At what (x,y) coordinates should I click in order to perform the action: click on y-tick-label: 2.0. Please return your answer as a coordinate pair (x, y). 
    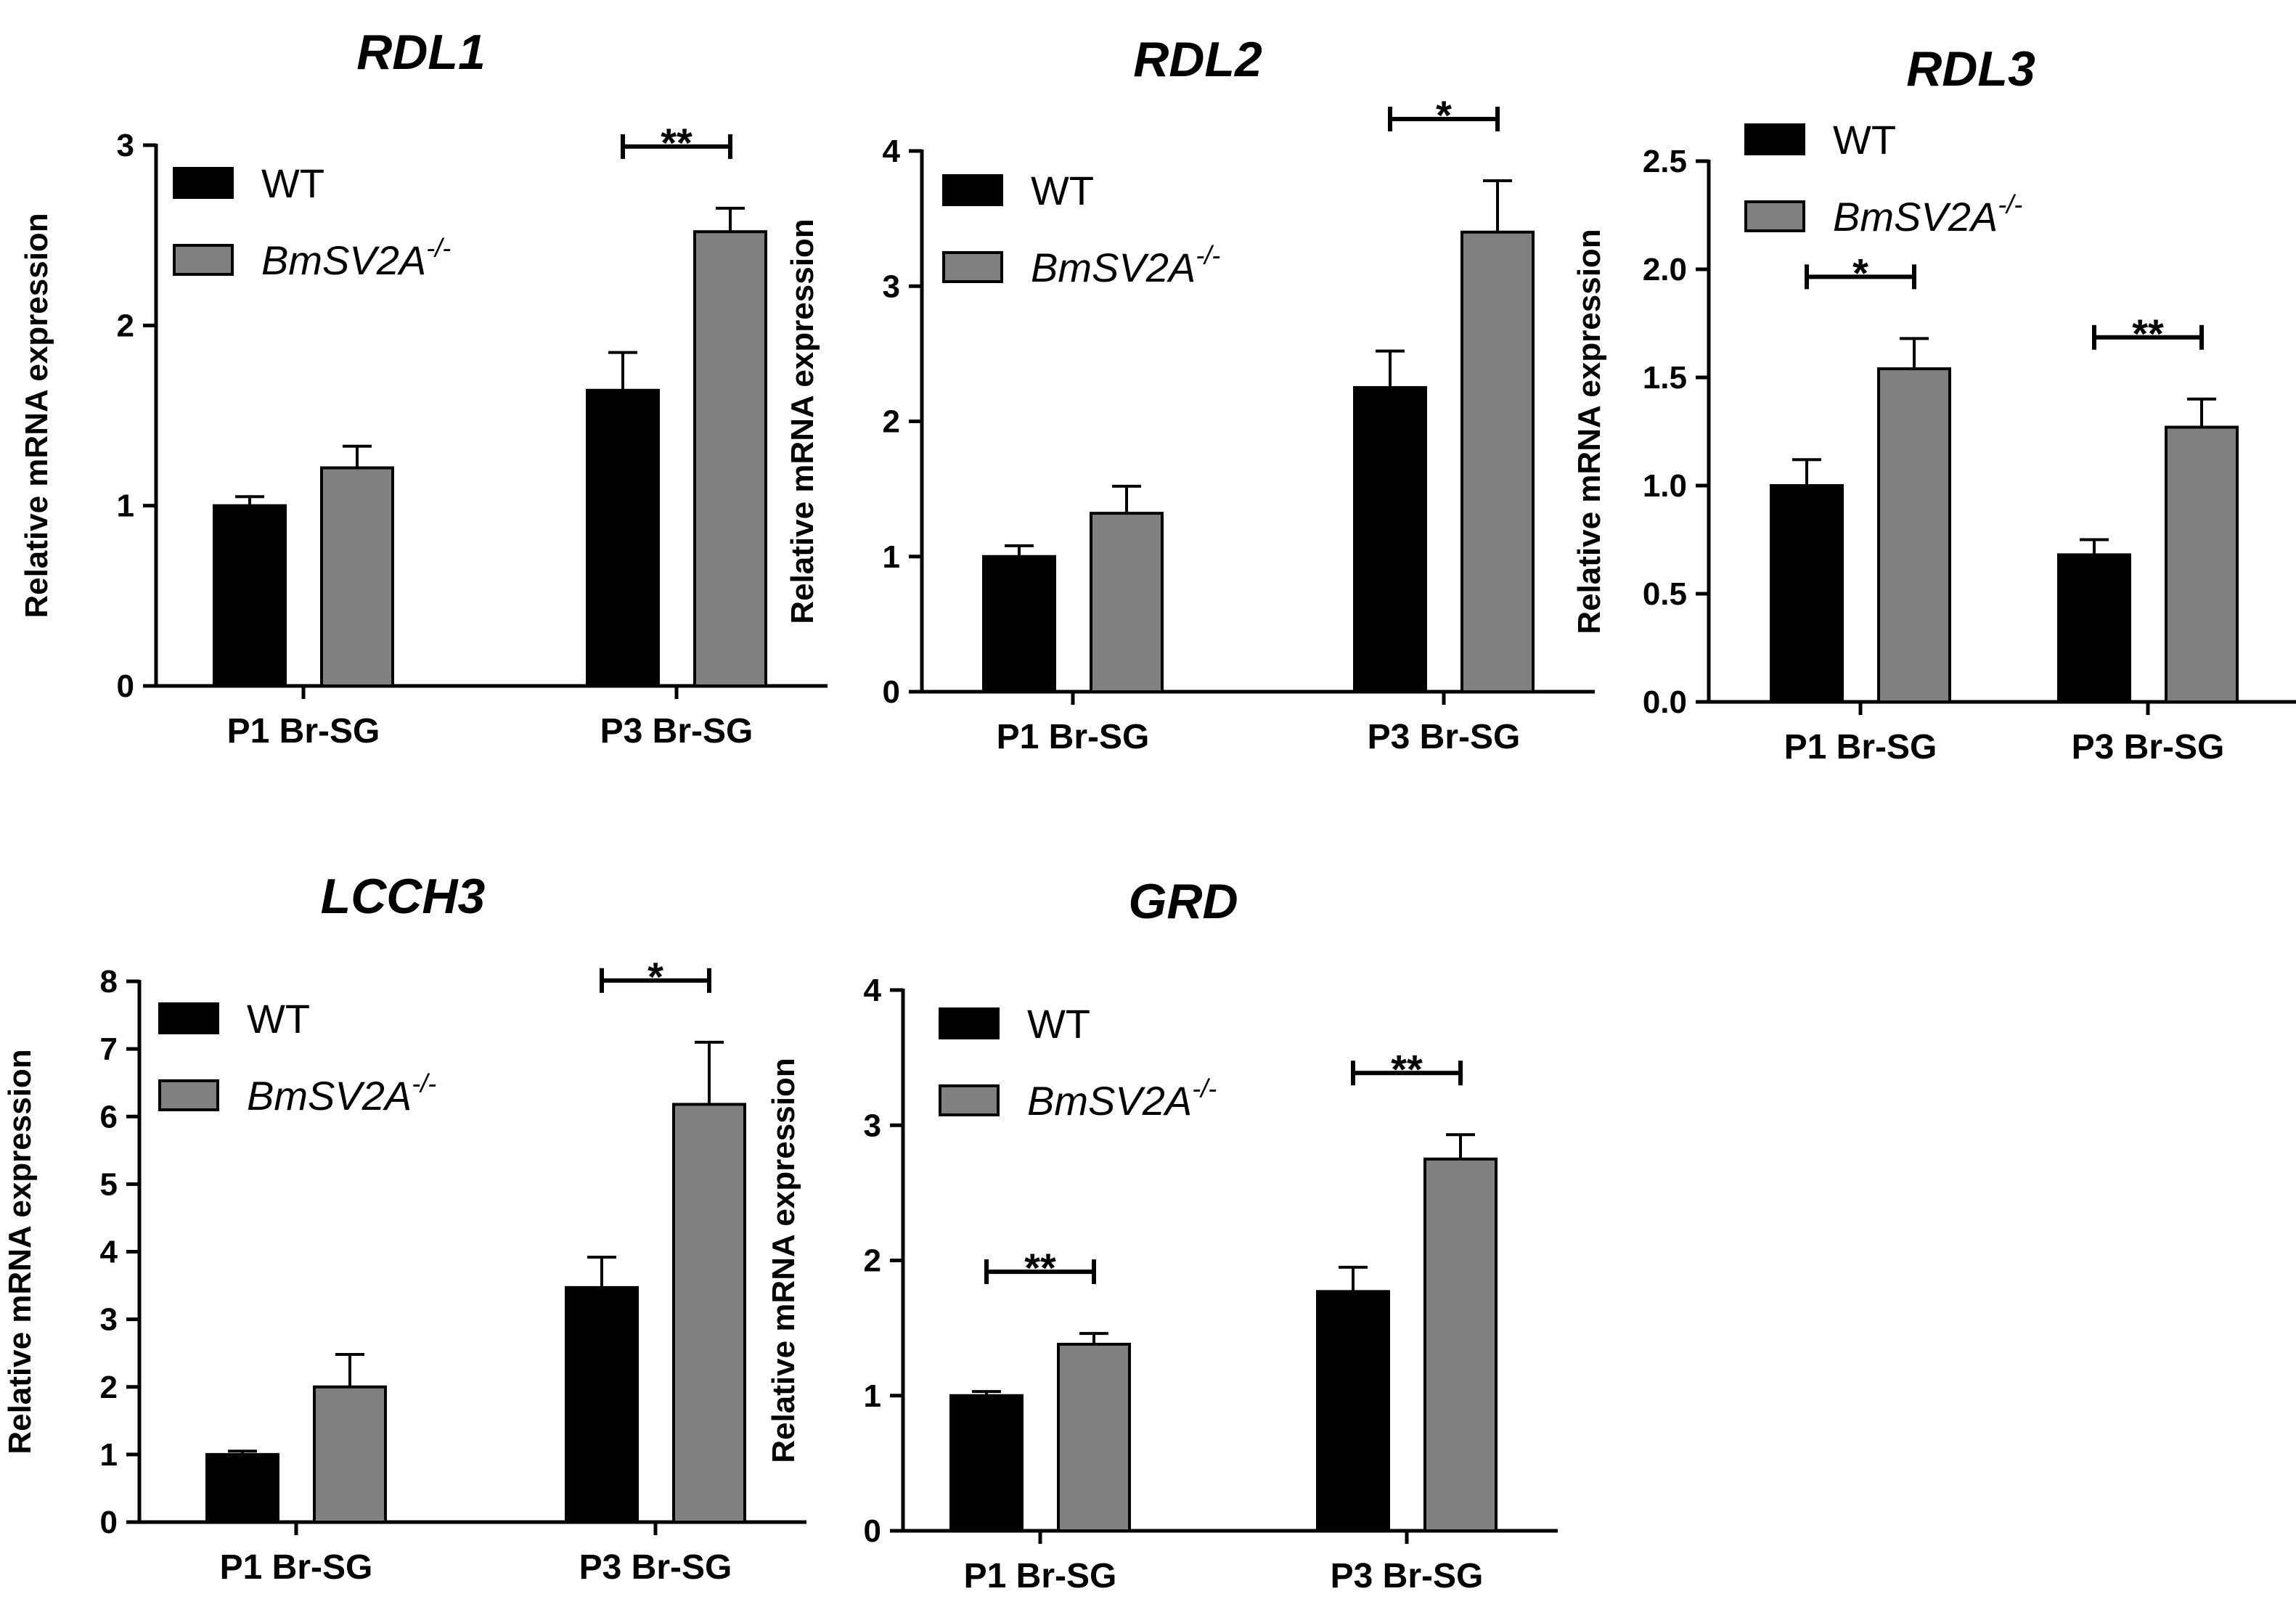
    Looking at the image, I should click on (1665, 269).